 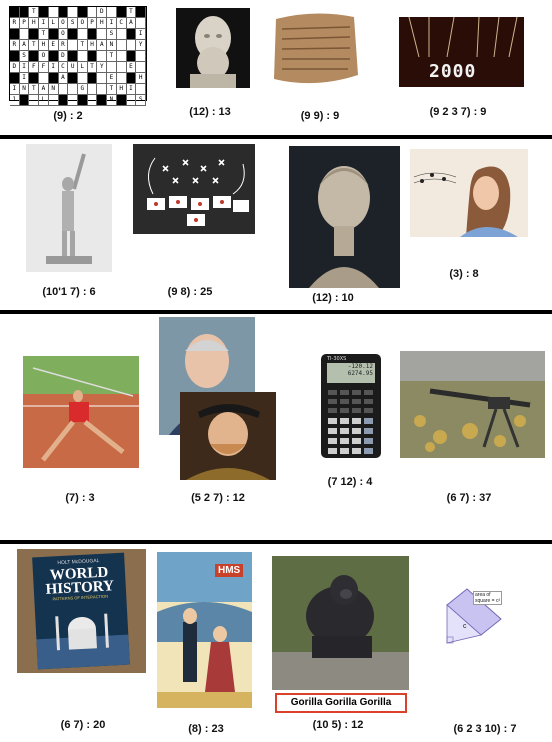 I want to click on henry-viii-portrait-image, so click(x=228, y=436).